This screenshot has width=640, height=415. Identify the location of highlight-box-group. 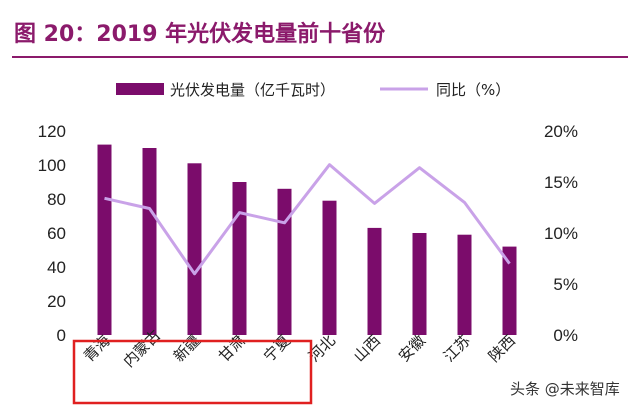
(192, 372).